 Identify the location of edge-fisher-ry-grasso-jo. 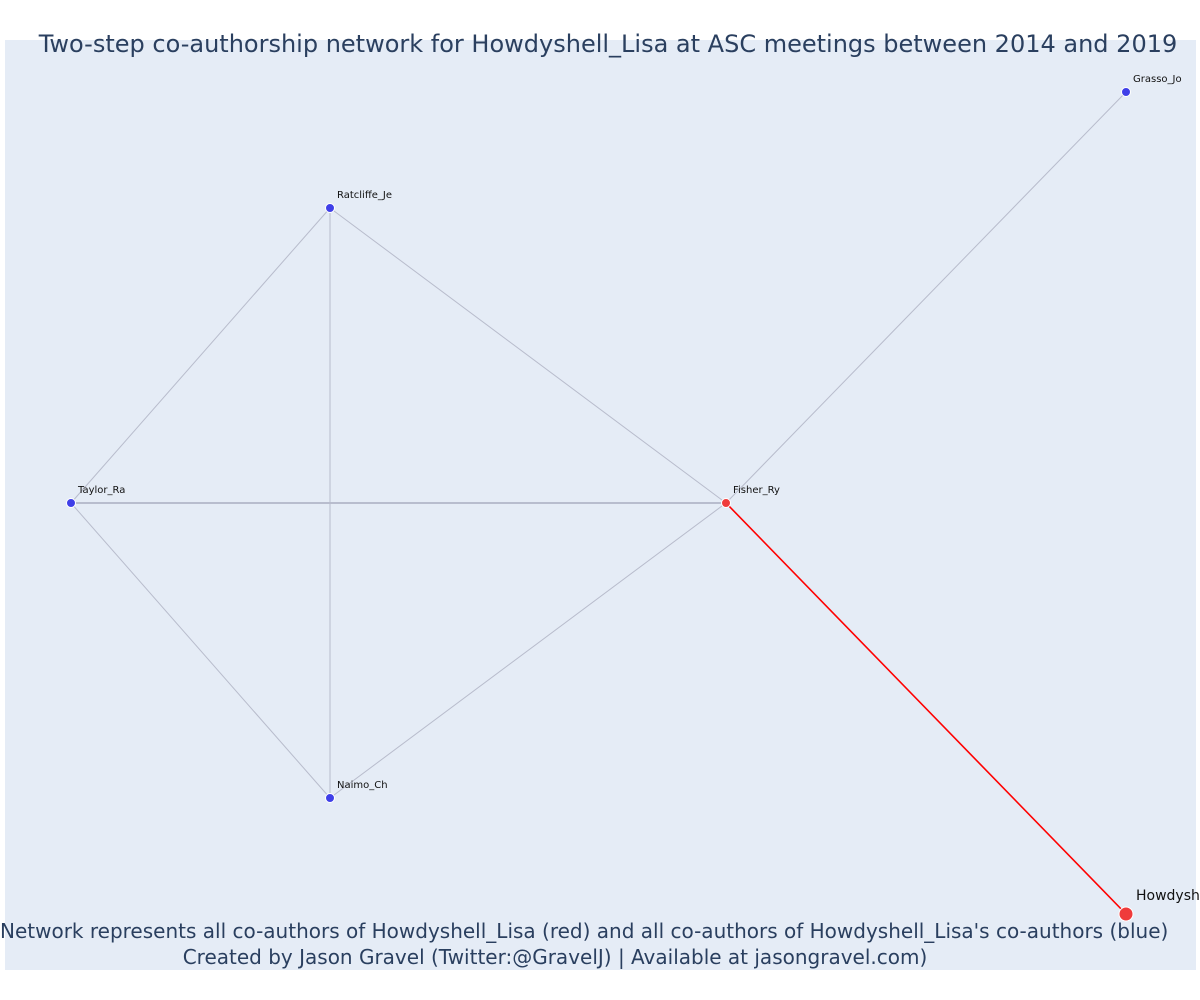
(926, 297).